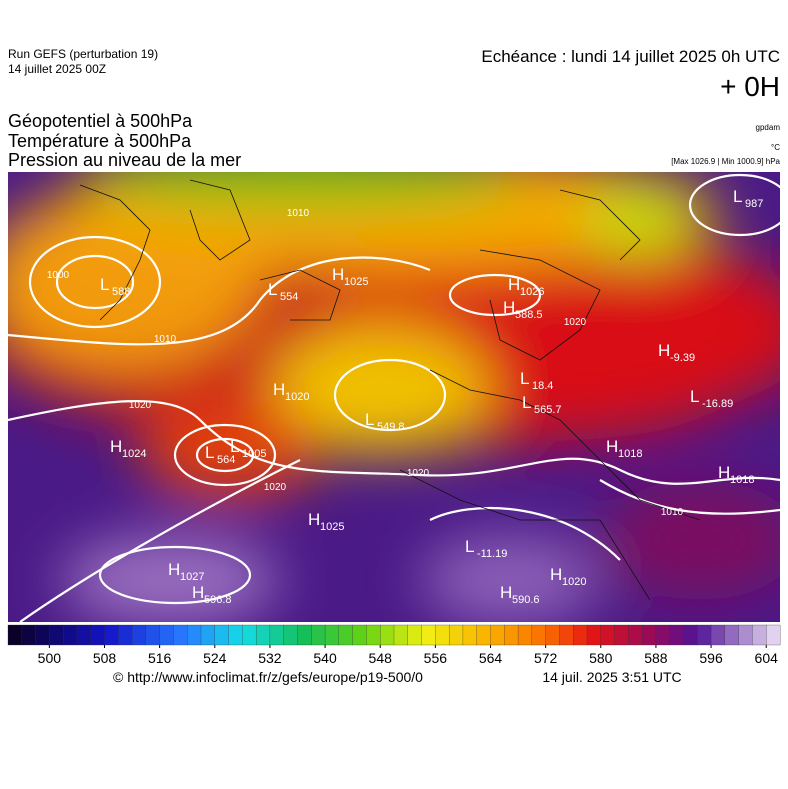 The width and height of the screenshot is (788, 789). What do you see at coordinates (436, 658) in the screenshot?
I see `colorbar-tick-label: 556` at bounding box center [436, 658].